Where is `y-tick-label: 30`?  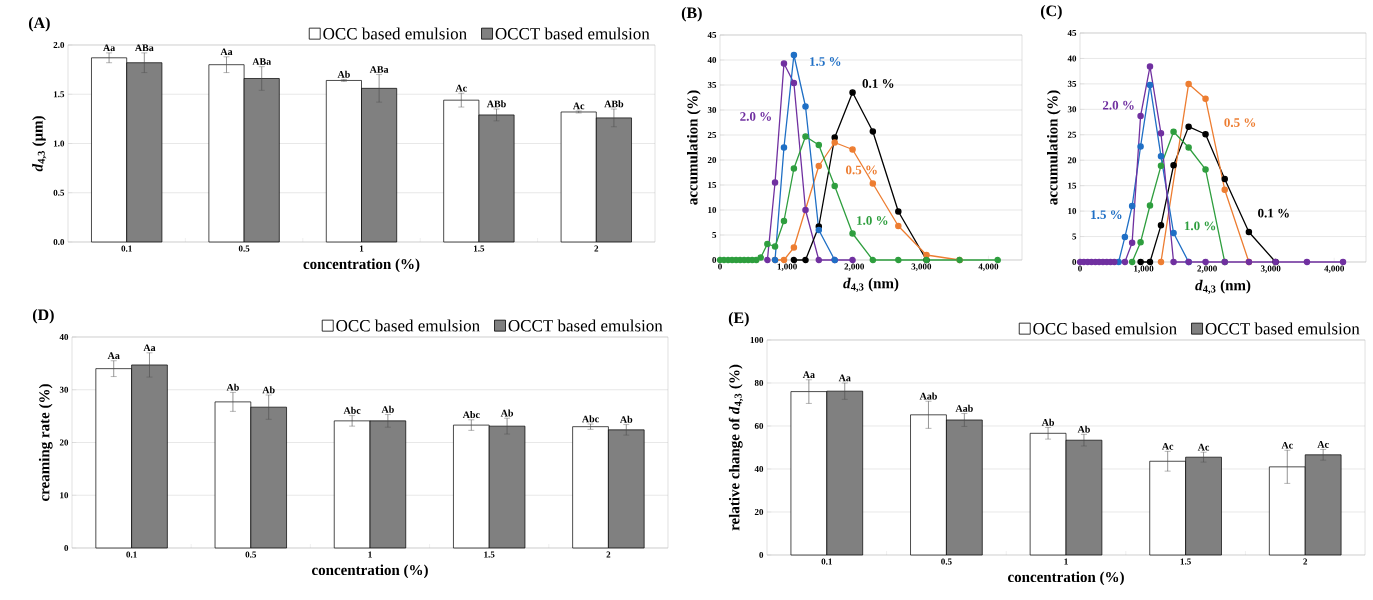 y-tick-label: 30 is located at coordinates (712, 110).